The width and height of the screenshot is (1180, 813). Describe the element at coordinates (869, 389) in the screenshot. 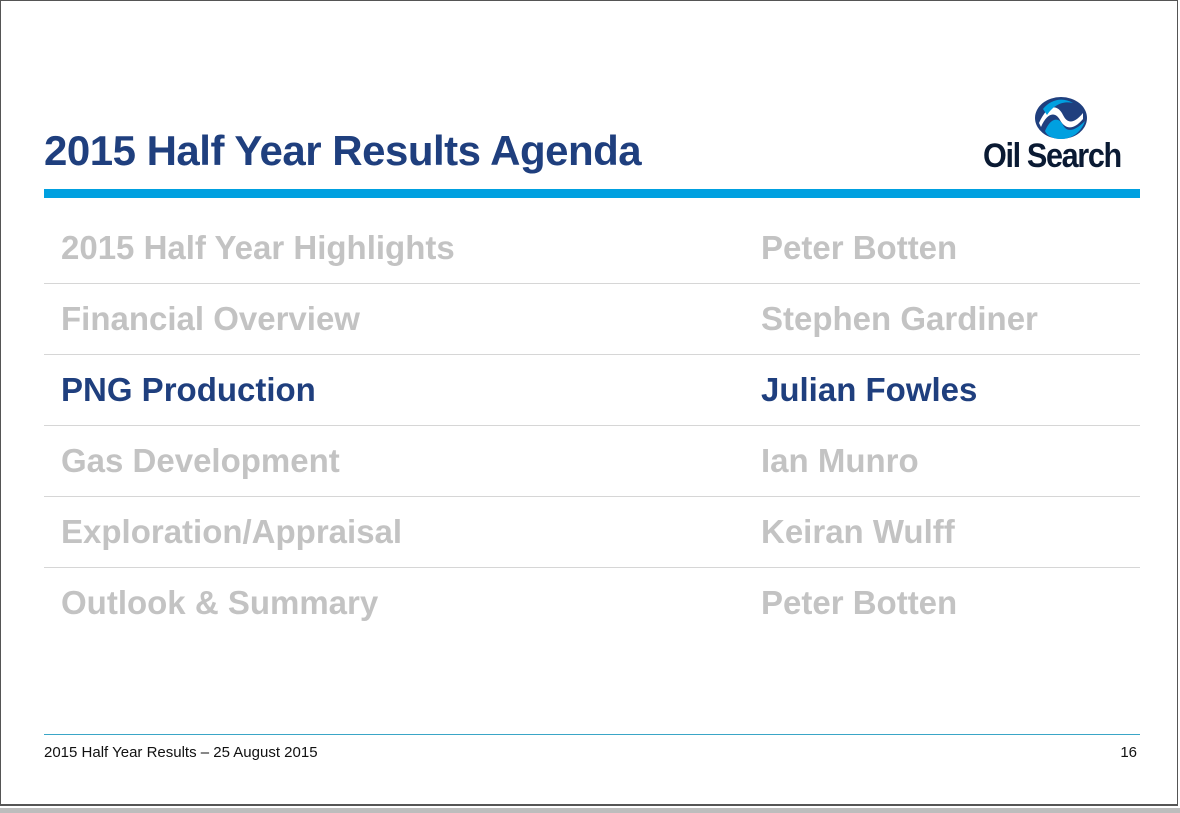

I see `agenda-speaker: Julian Fowles` at that location.